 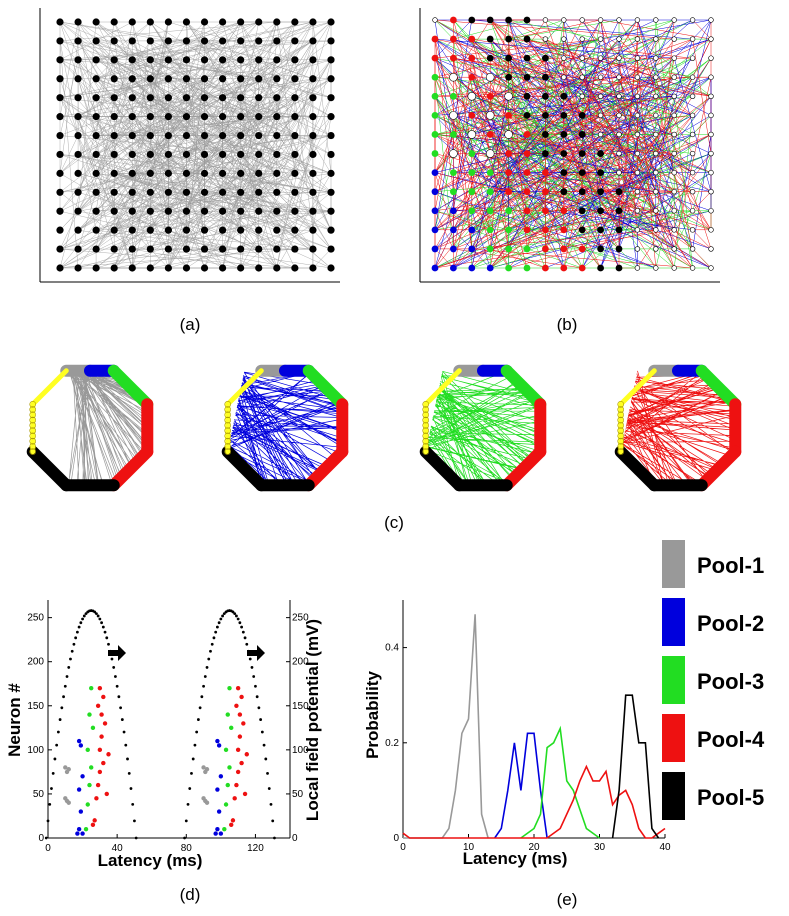 I want to click on octagon-network, so click(x=285, y=428).